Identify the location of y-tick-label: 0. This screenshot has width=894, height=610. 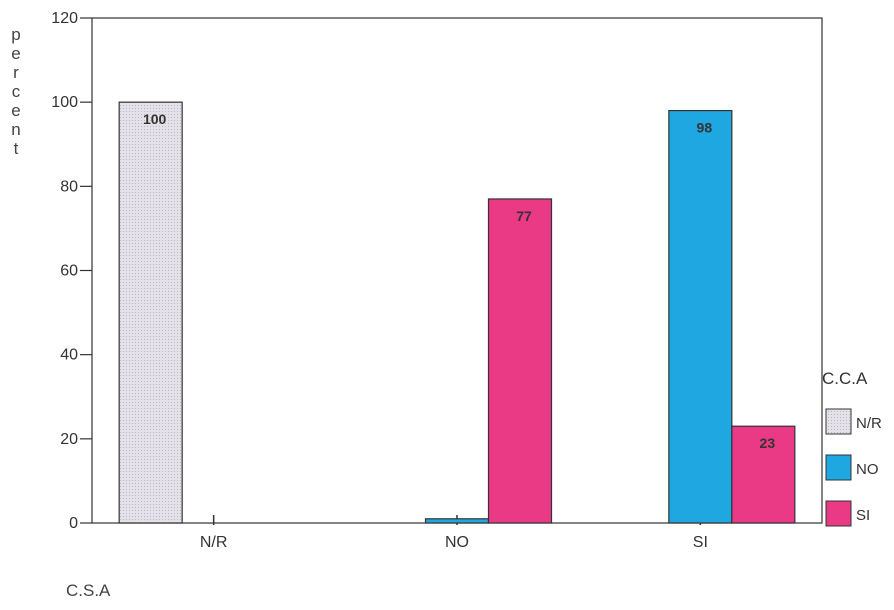
(73, 523).